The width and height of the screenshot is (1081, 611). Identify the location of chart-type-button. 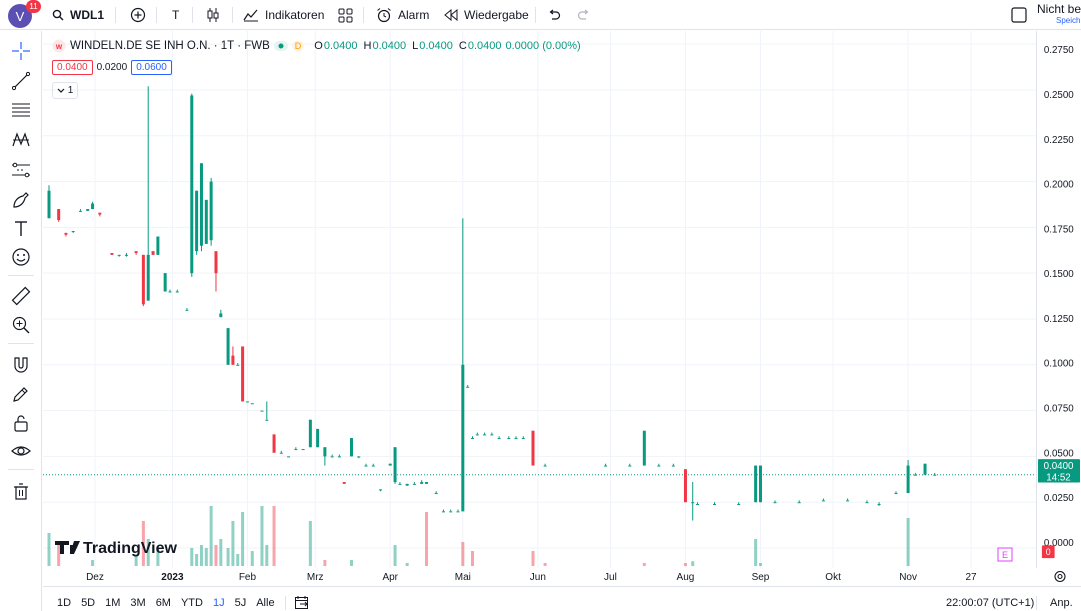
(213, 15).